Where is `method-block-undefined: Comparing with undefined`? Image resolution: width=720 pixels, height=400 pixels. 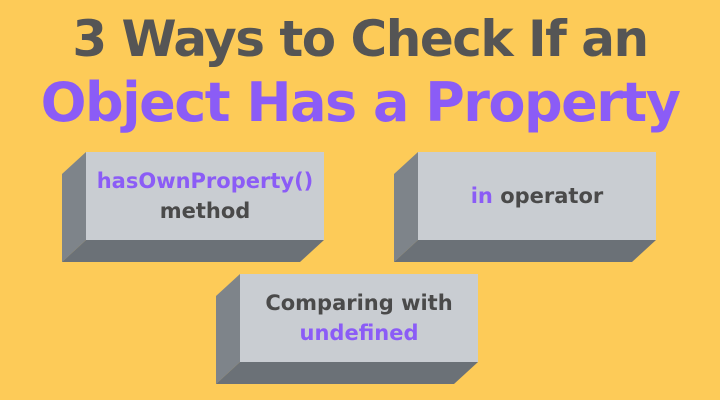 method-block-undefined: Comparing with undefined is located at coordinates (347, 329).